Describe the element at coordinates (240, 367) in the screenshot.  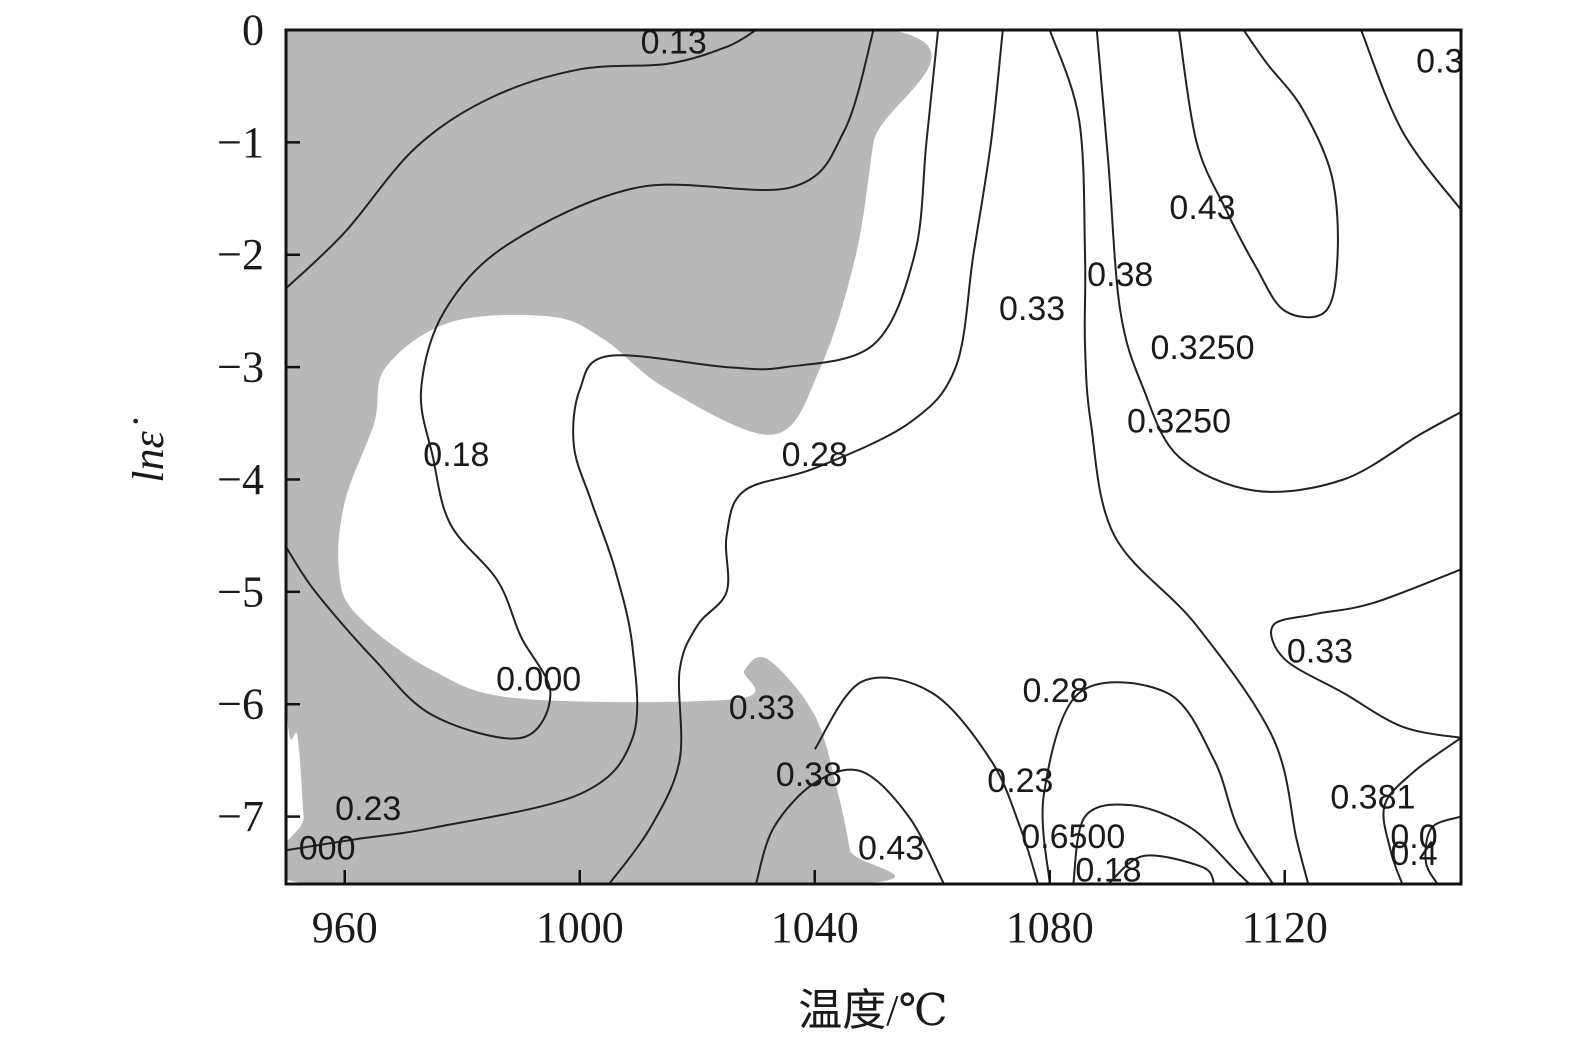
I see `y-tick-label: −3` at that location.